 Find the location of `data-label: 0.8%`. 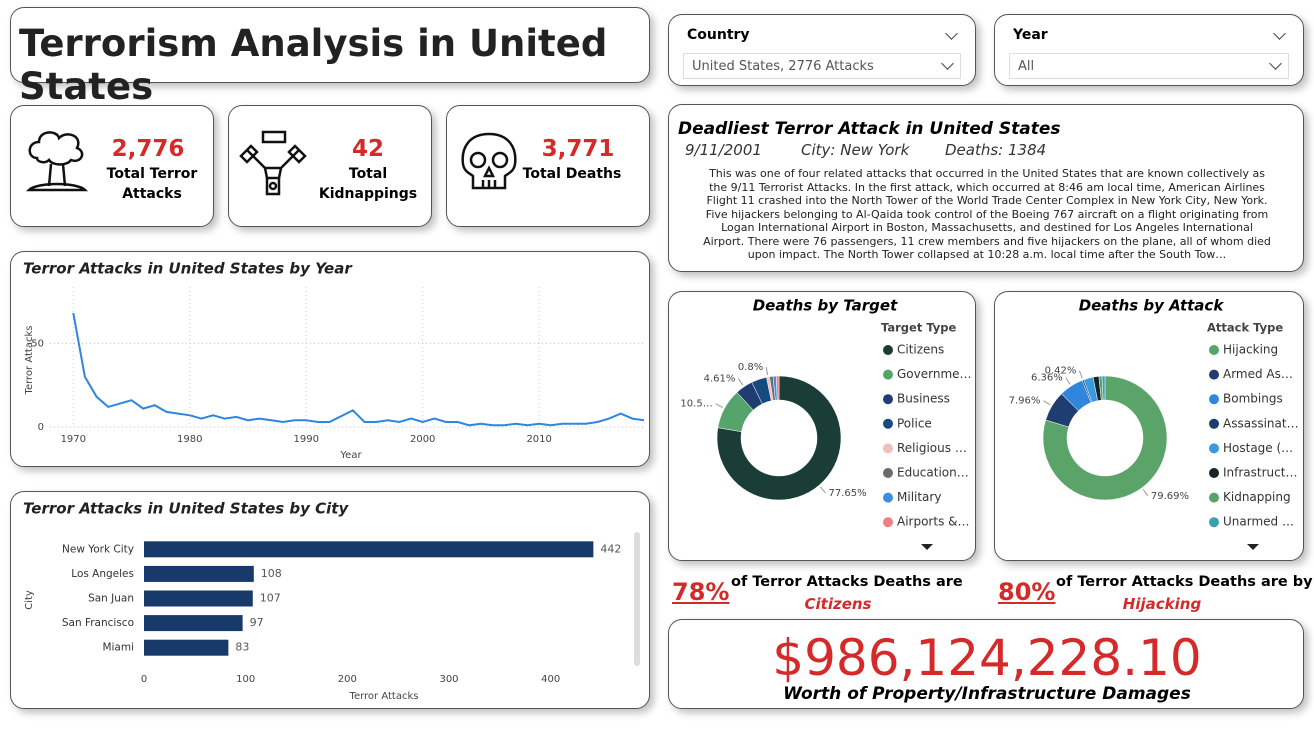

data-label: 0.8% is located at coordinates (750, 367).